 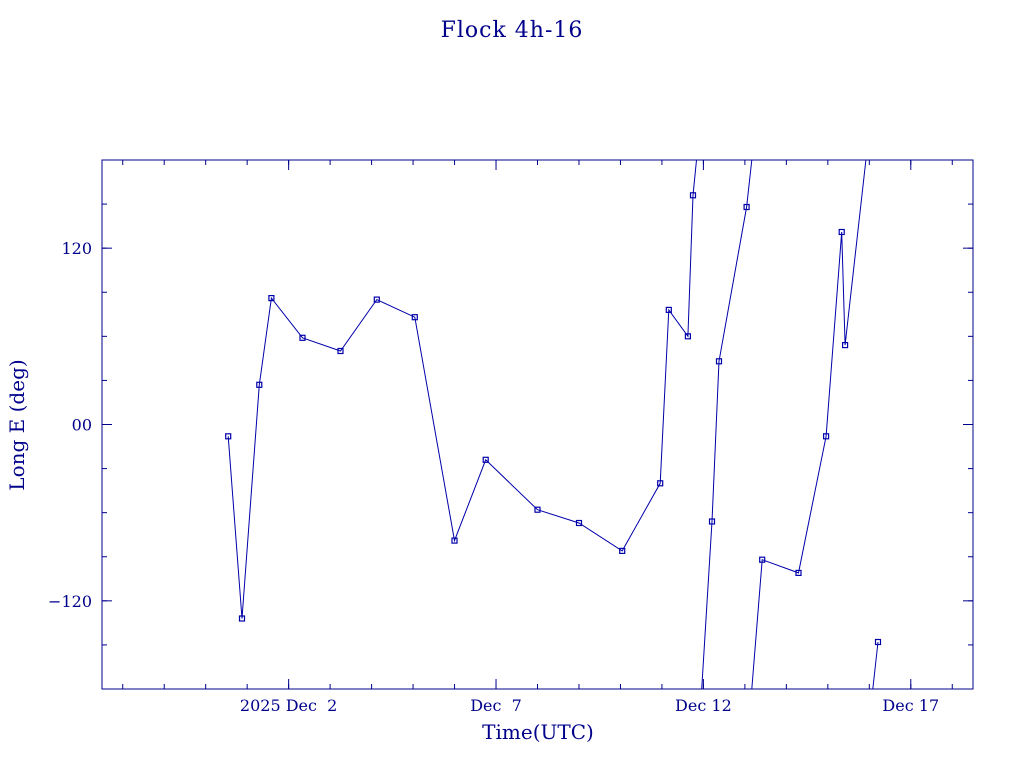 I want to click on chart-title: Flock 4h-16, so click(x=512, y=30).